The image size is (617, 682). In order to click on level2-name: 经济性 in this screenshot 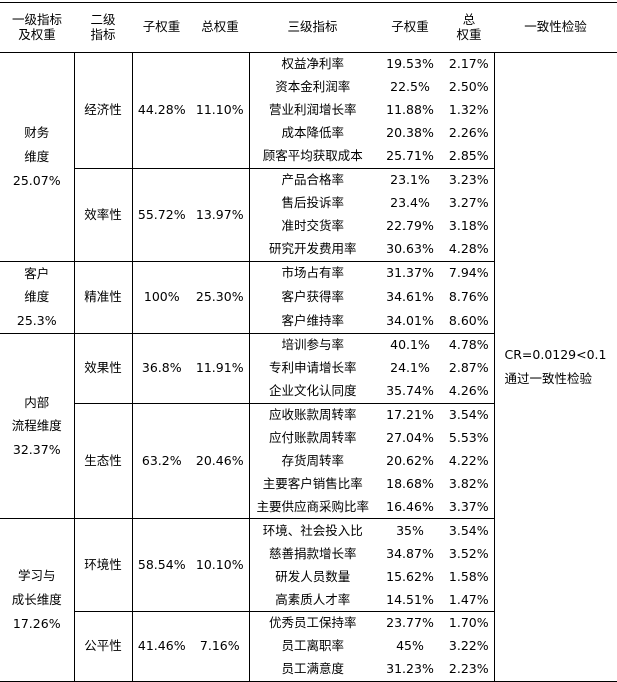, I will do `click(103, 110)`.